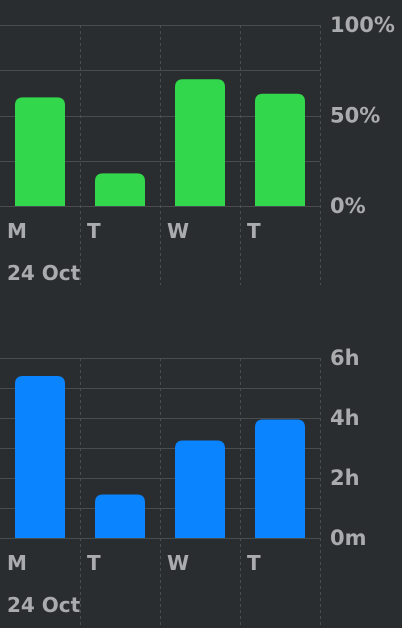  I want to click on y-tick-label: 0m, so click(348, 538).